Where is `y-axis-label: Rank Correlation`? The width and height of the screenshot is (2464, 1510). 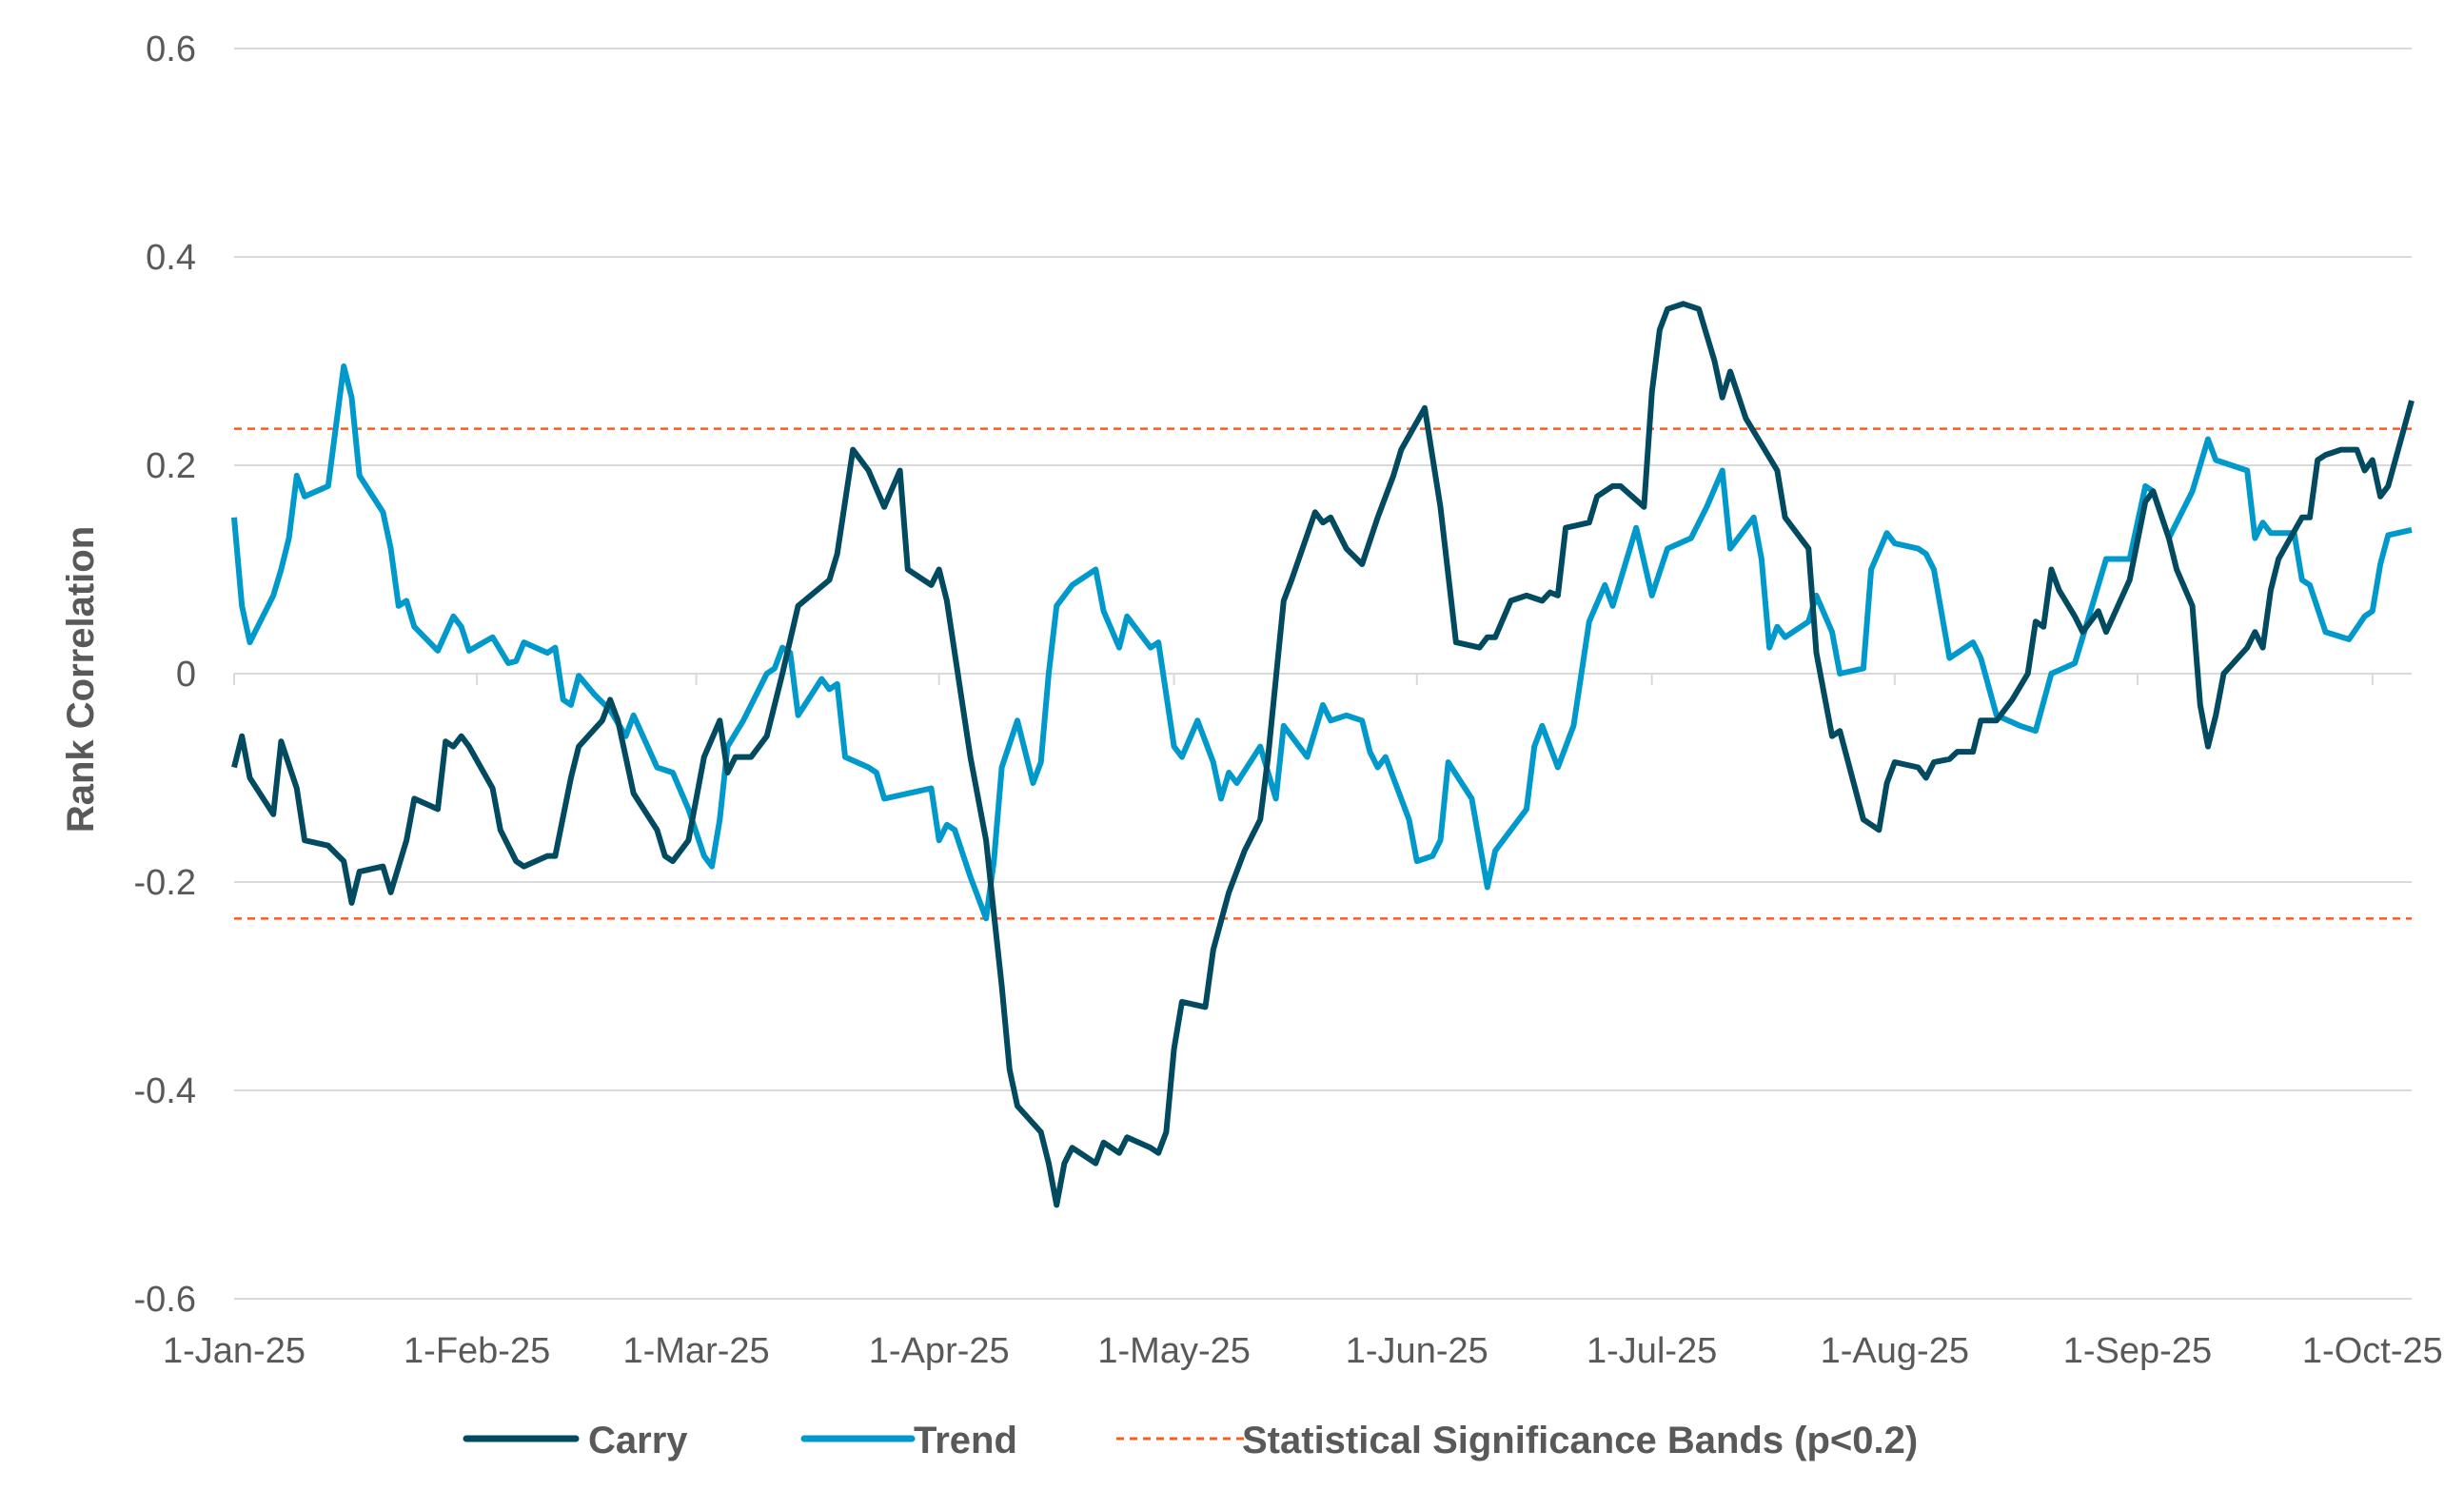 y-axis-label: Rank Correlation is located at coordinates (81, 679).